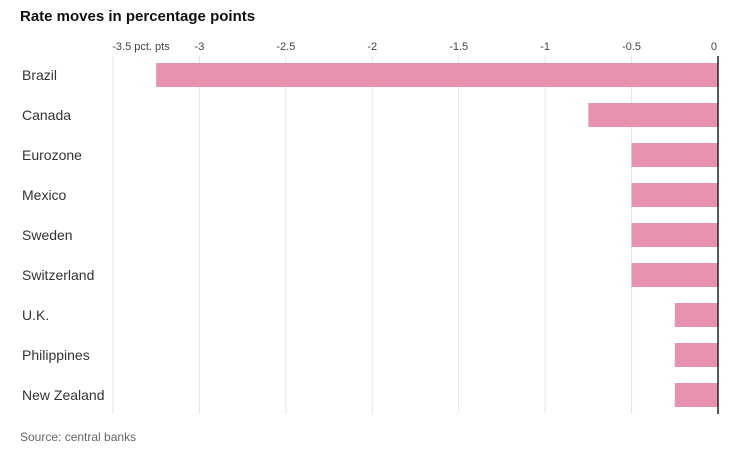  Describe the element at coordinates (674, 235) in the screenshot. I see `bar-sweden` at that location.